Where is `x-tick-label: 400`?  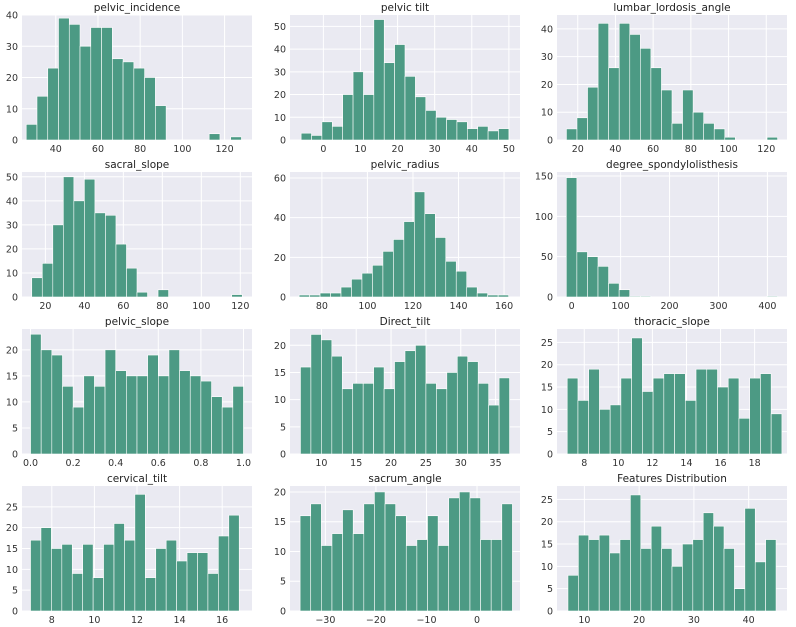 x-tick-label: 400 is located at coordinates (767, 306).